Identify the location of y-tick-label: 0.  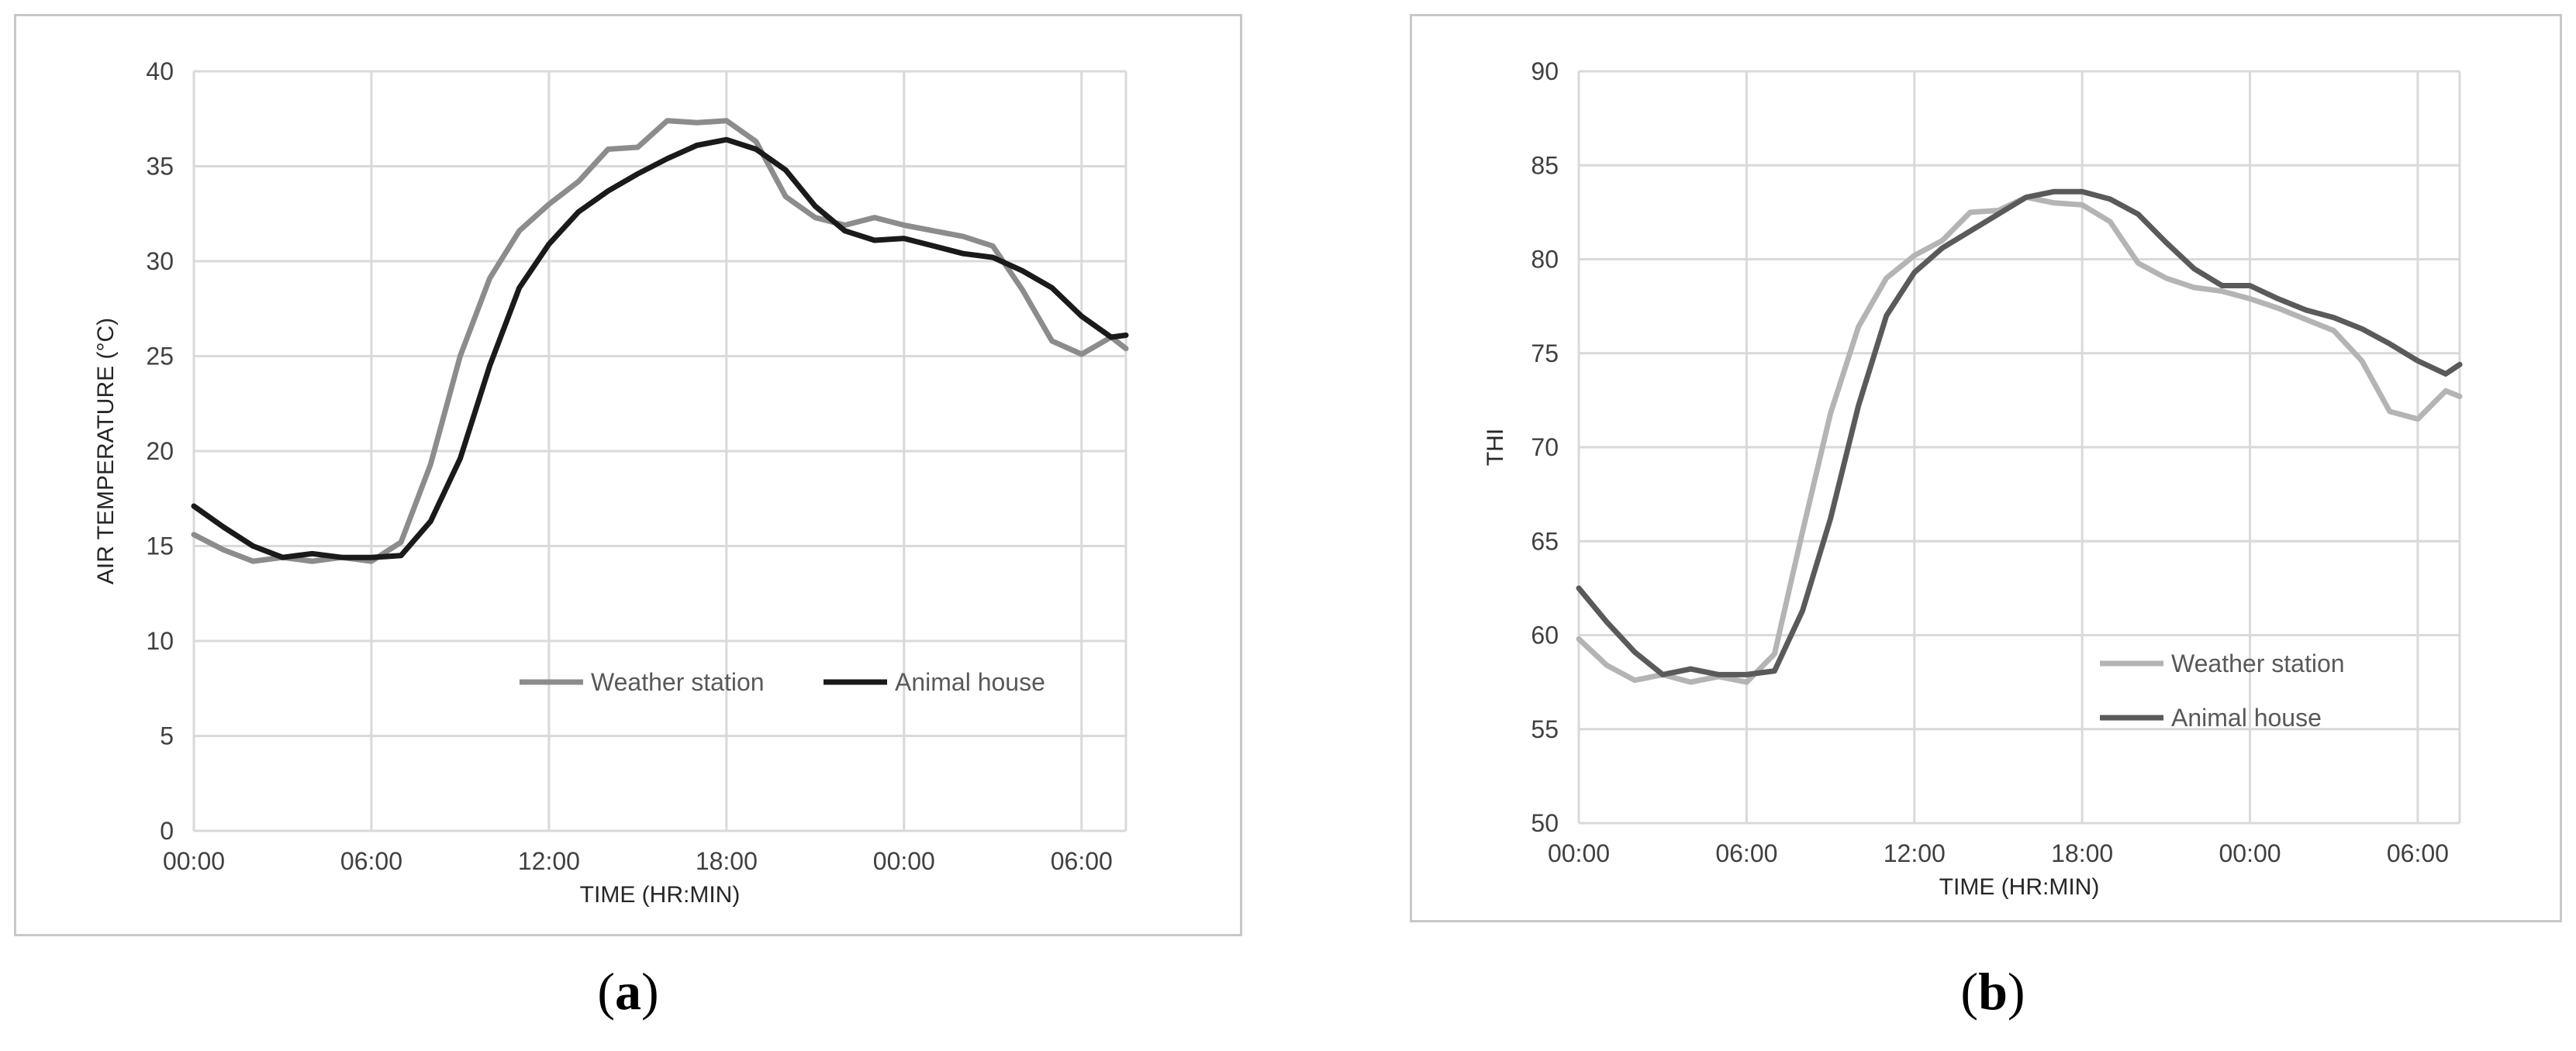
(167, 831).